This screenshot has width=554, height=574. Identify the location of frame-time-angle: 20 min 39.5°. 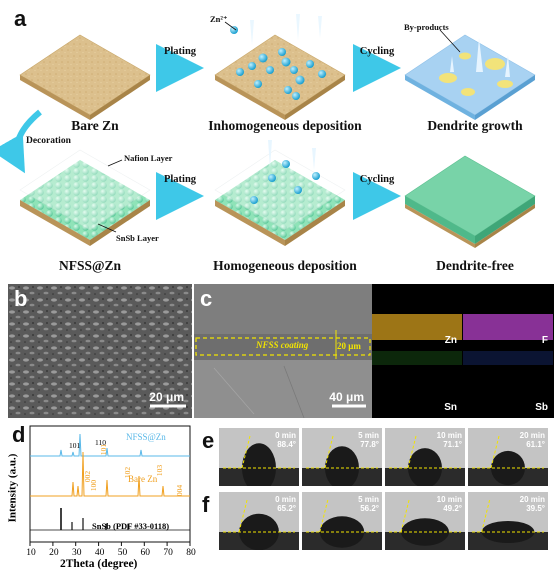
(532, 504).